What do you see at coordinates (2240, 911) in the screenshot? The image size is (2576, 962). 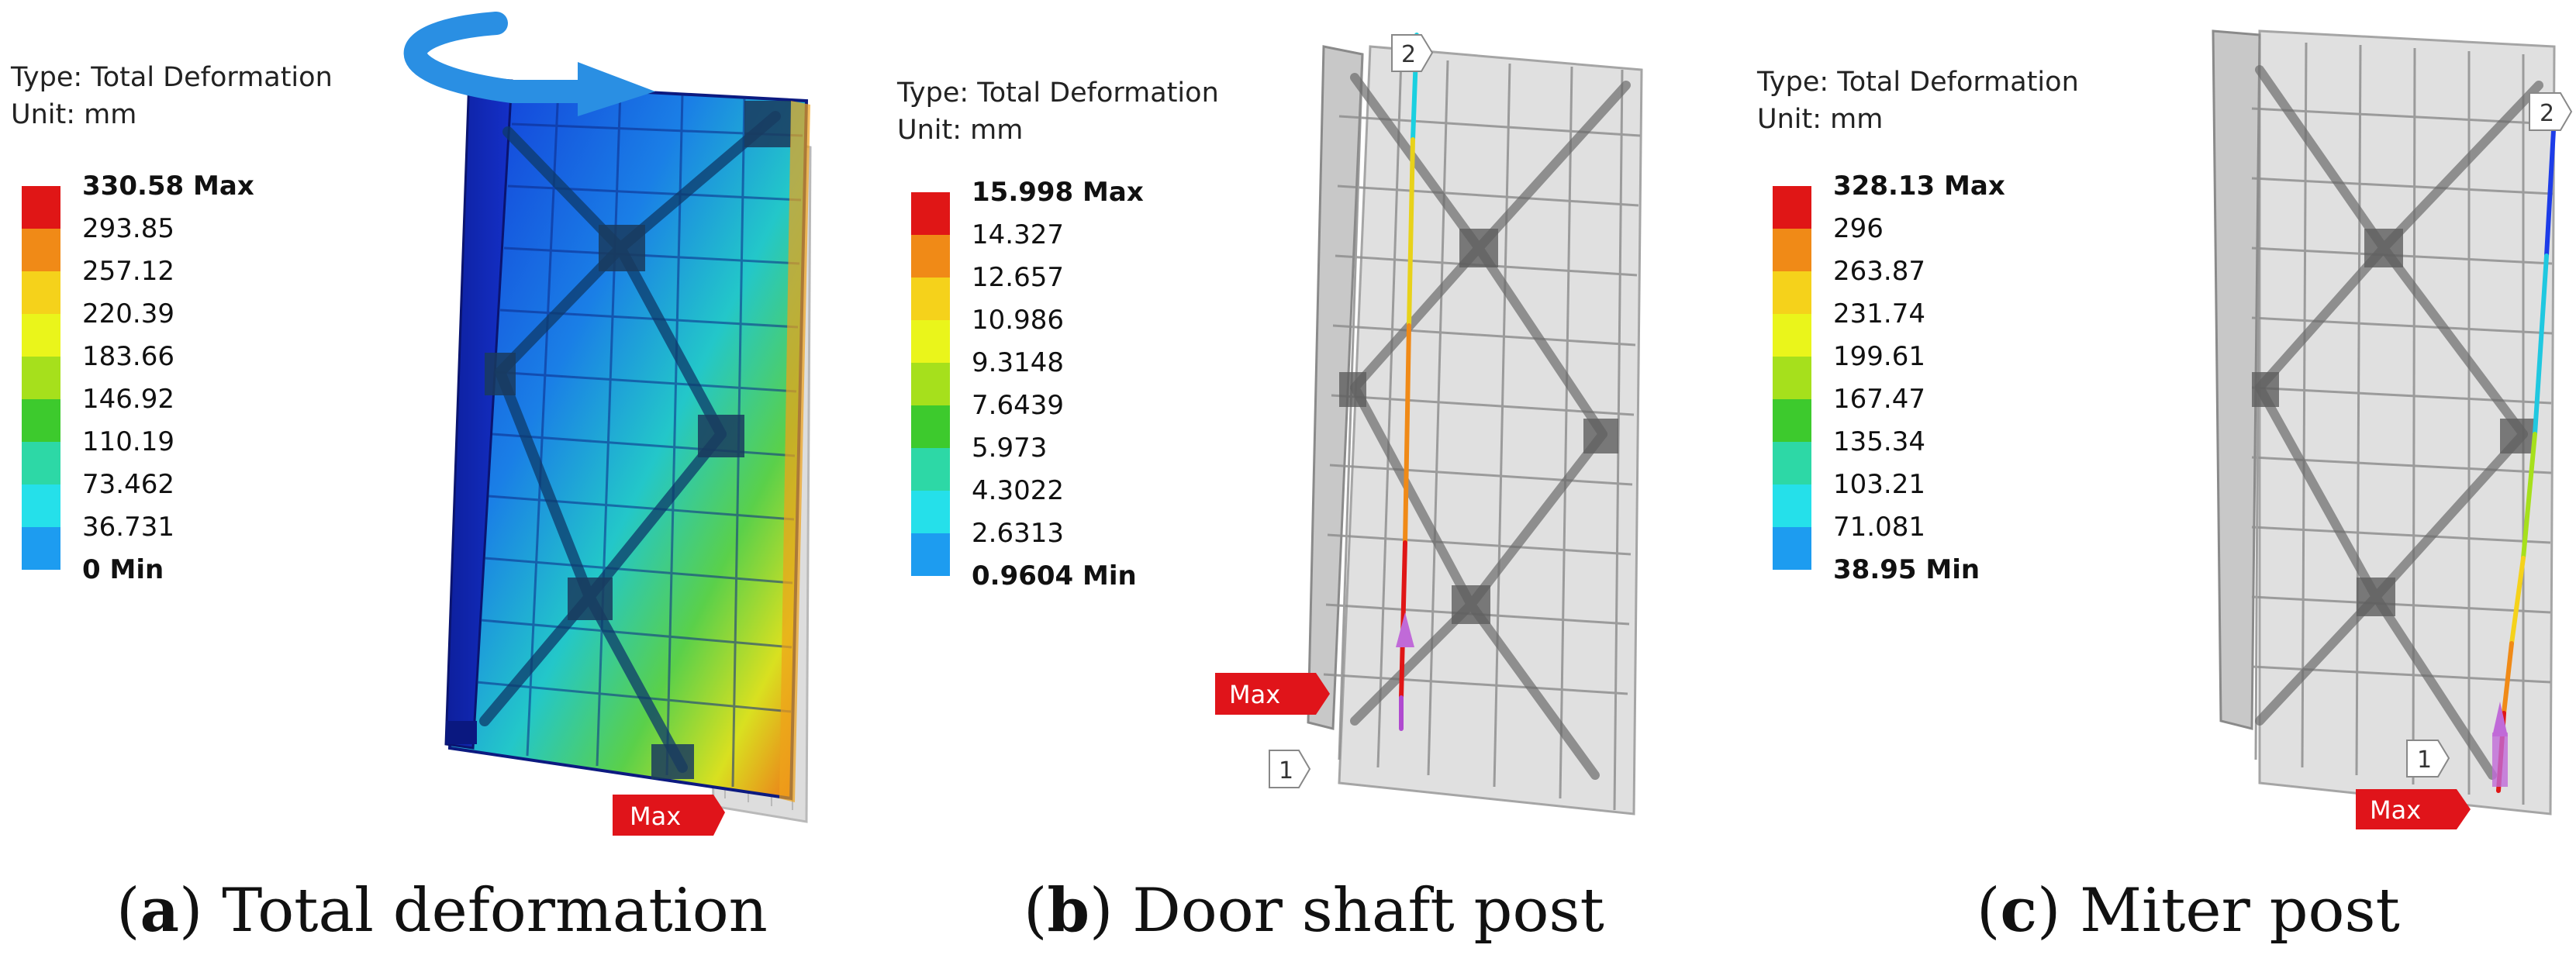 I see `caption-text: Miter post` at bounding box center [2240, 911].